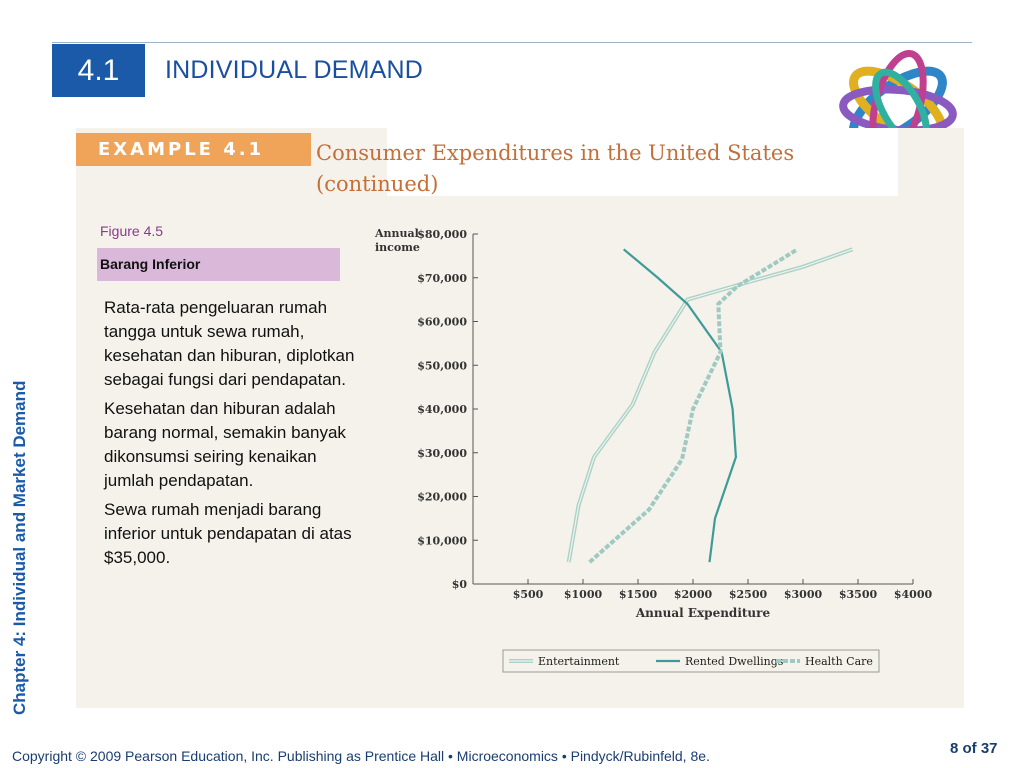 Image resolution: width=1024 pixels, height=768 pixels. What do you see at coordinates (913, 594) in the screenshot?
I see `x-tick-label: $4000` at bounding box center [913, 594].